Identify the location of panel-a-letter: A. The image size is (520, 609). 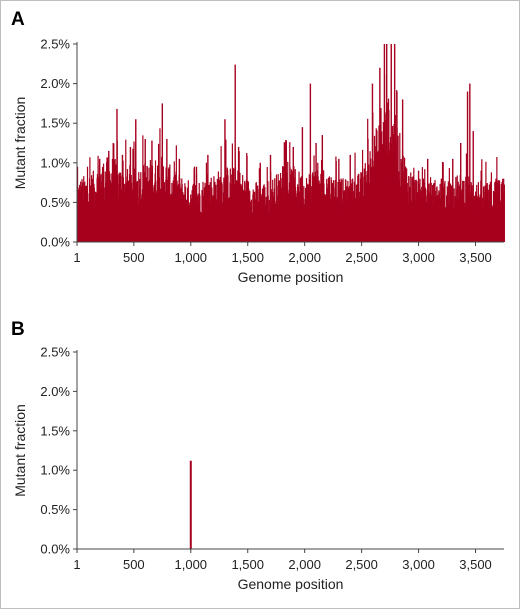
(18, 19).